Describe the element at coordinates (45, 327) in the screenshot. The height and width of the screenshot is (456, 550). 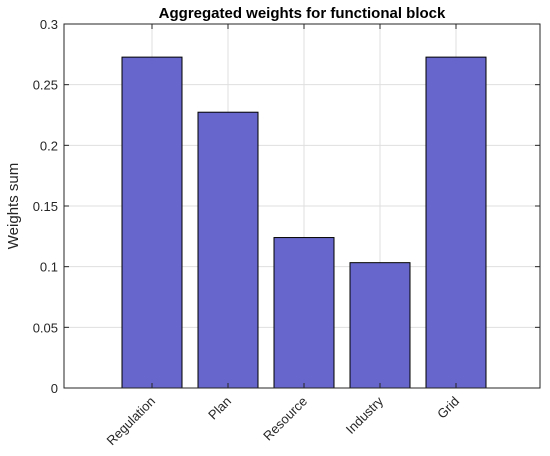
I see `y-tick-label: 0.05` at that location.